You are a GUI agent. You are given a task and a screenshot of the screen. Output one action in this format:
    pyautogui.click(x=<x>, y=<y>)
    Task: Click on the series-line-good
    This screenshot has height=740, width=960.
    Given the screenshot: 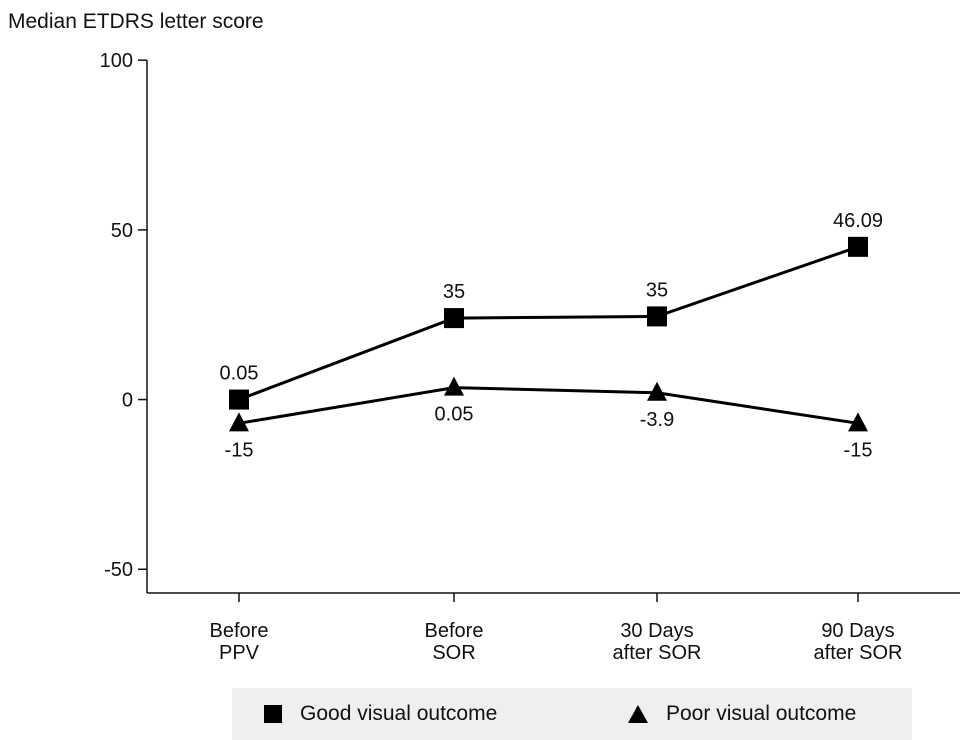 What is the action you would take?
    pyautogui.click(x=548, y=323)
    